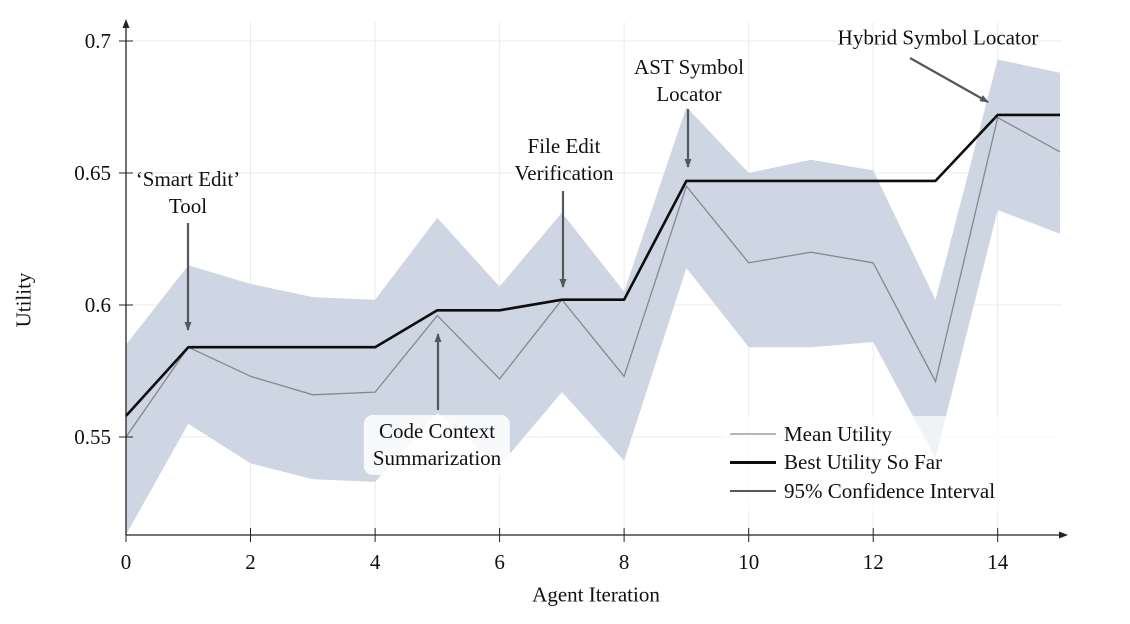  Describe the element at coordinates (188, 206) in the screenshot. I see `annotation-line: Tool` at that location.